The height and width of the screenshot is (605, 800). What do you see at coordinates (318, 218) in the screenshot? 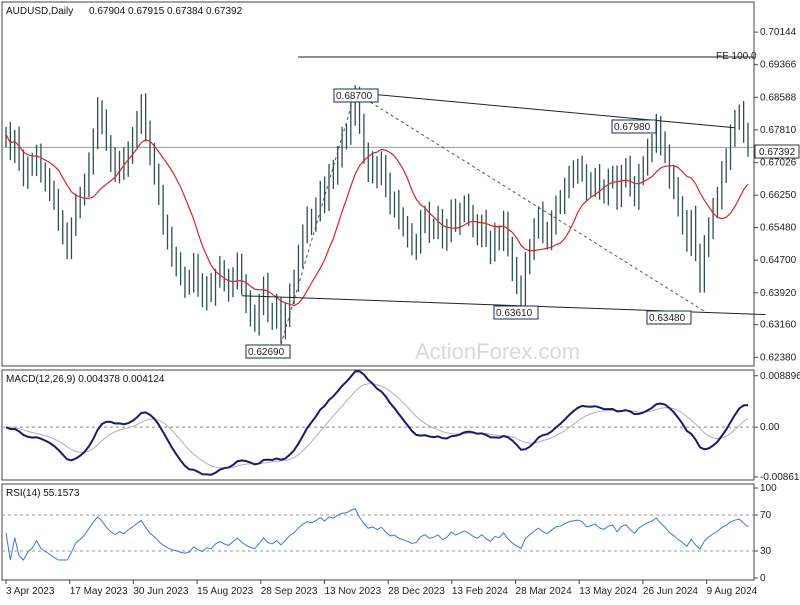
I see `dashed-rise-line` at bounding box center [318, 218].